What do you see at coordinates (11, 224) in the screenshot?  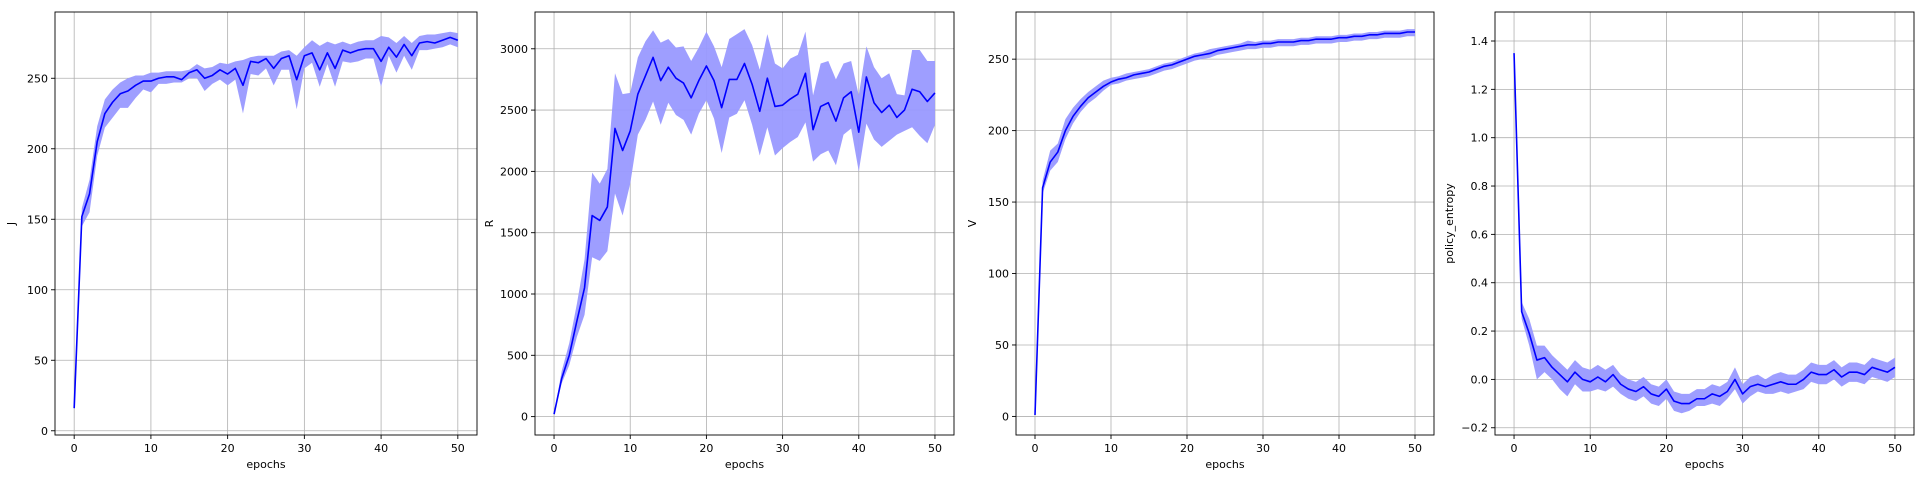 I see `y-axis-label: J` at bounding box center [11, 224].